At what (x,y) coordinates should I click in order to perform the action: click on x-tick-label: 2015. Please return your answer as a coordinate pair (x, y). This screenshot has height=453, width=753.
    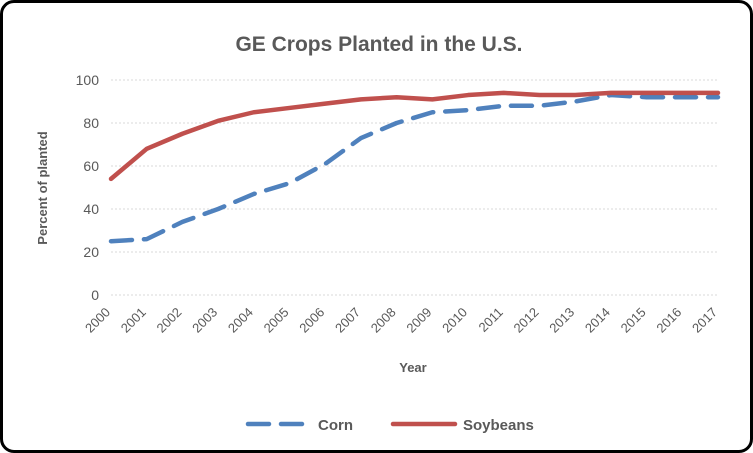
    Looking at the image, I should click on (633, 320).